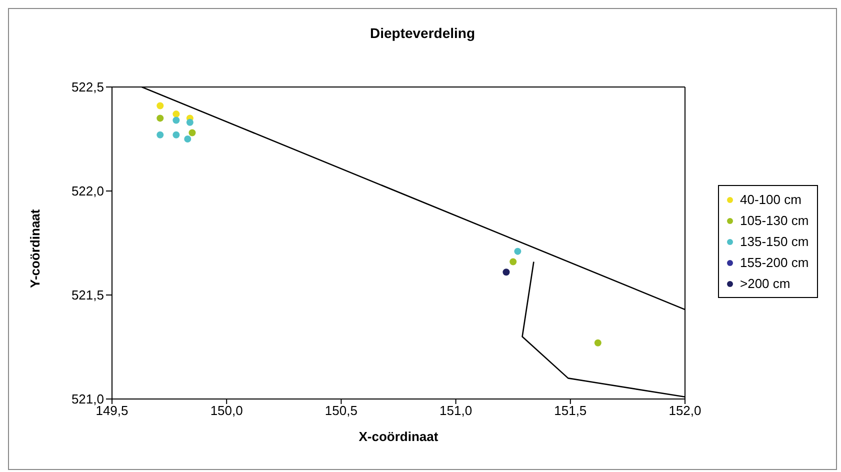 This screenshot has height=472, width=841. I want to click on y-tick-label: 521,5, so click(87, 295).